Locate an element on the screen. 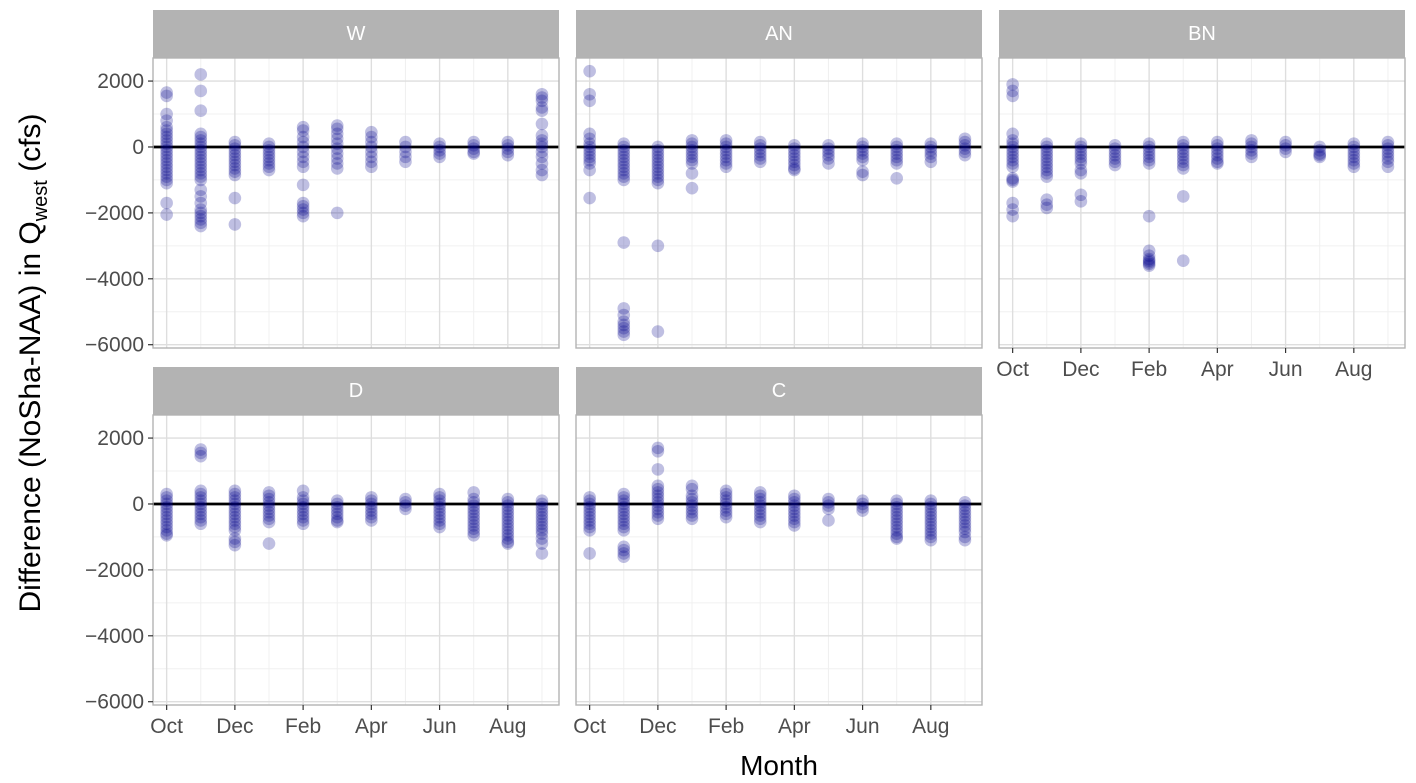  y-tick-label: −6000 is located at coordinates (114, 345).